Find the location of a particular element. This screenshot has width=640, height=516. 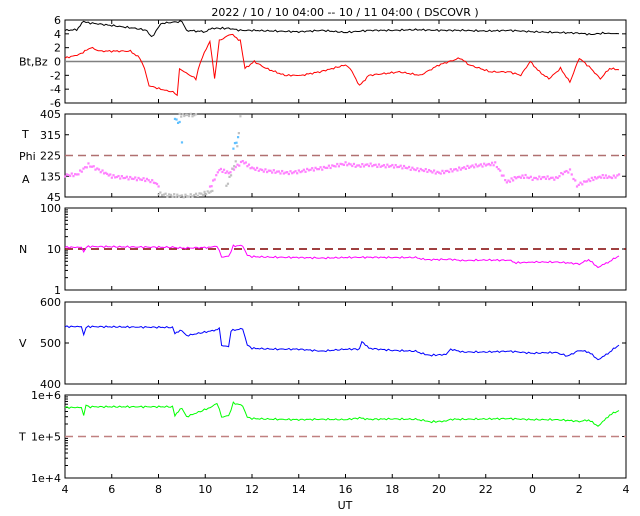

y-axis-label: V is located at coordinates (23, 343).